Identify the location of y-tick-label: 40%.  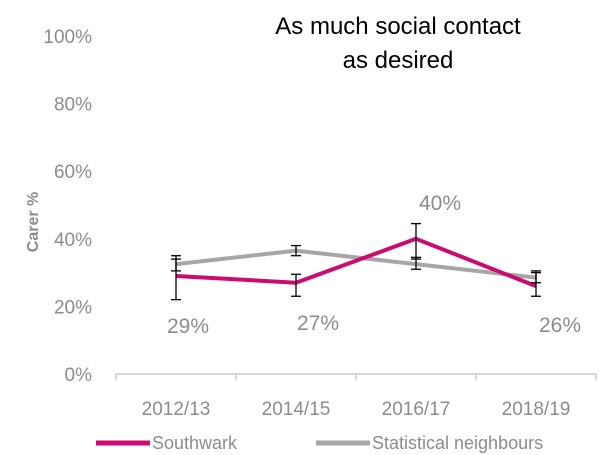
(73, 240).